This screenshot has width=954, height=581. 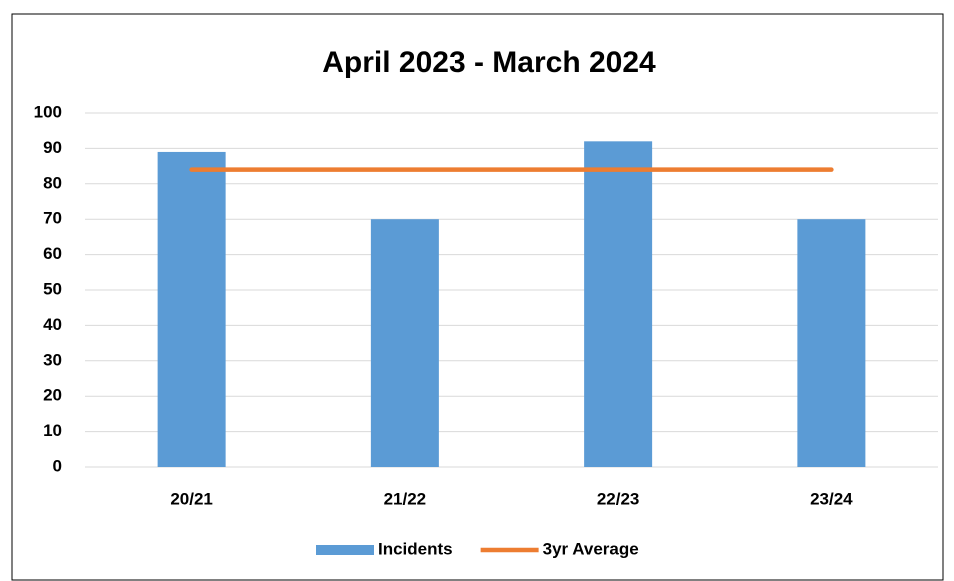 I want to click on y-tick-label: 20, so click(x=52, y=395).